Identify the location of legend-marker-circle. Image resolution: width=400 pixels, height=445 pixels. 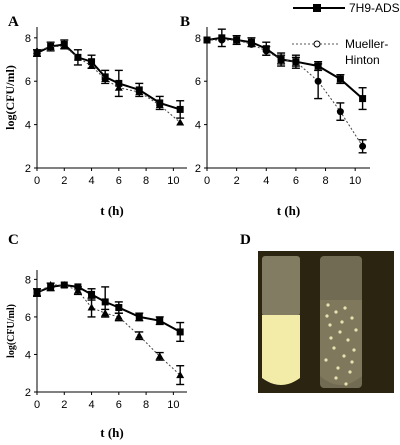
(317, 44).